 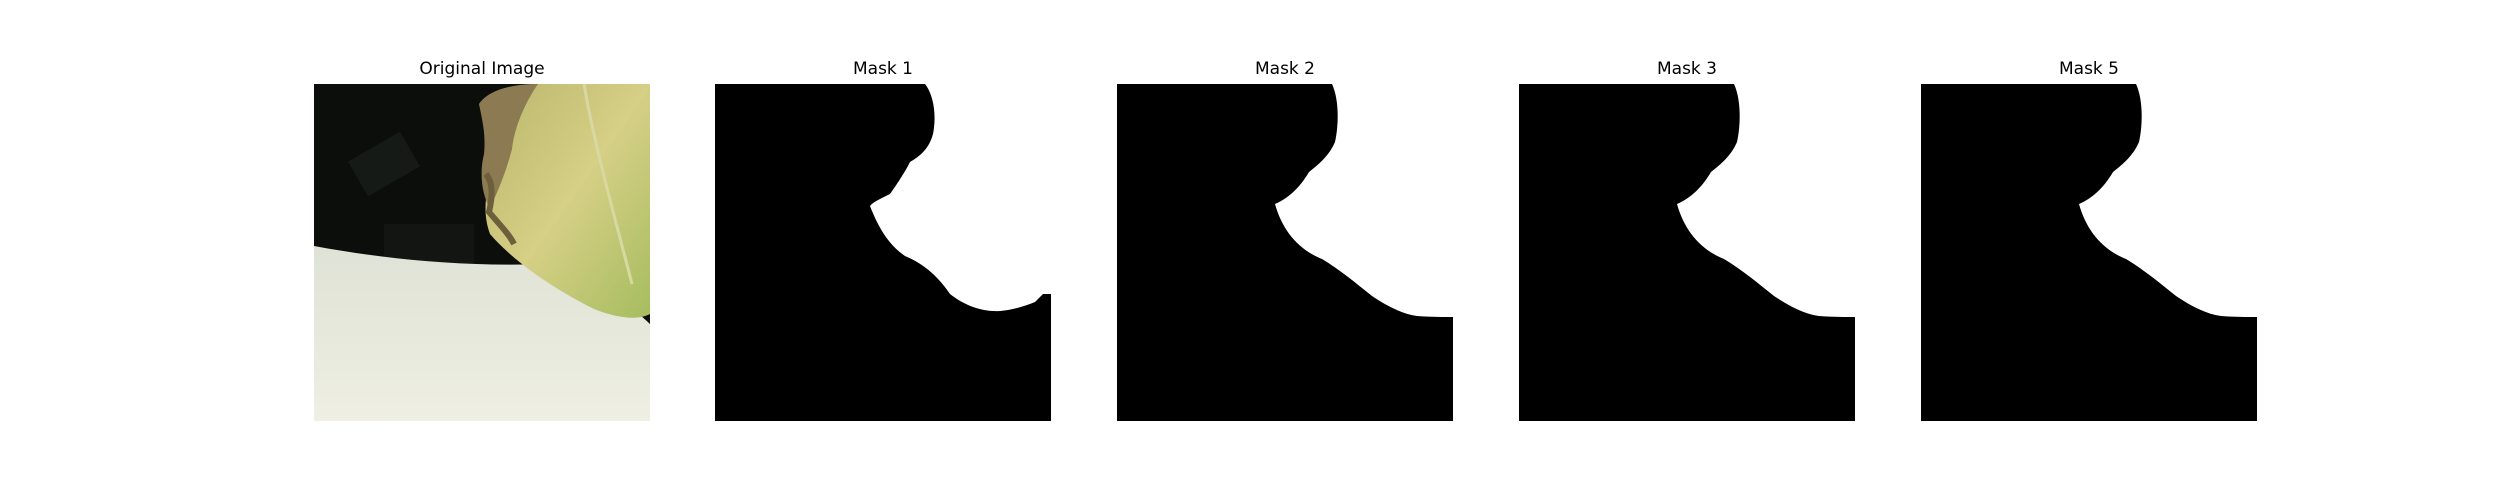 I want to click on panel-title: Original Image, so click(x=482, y=69).